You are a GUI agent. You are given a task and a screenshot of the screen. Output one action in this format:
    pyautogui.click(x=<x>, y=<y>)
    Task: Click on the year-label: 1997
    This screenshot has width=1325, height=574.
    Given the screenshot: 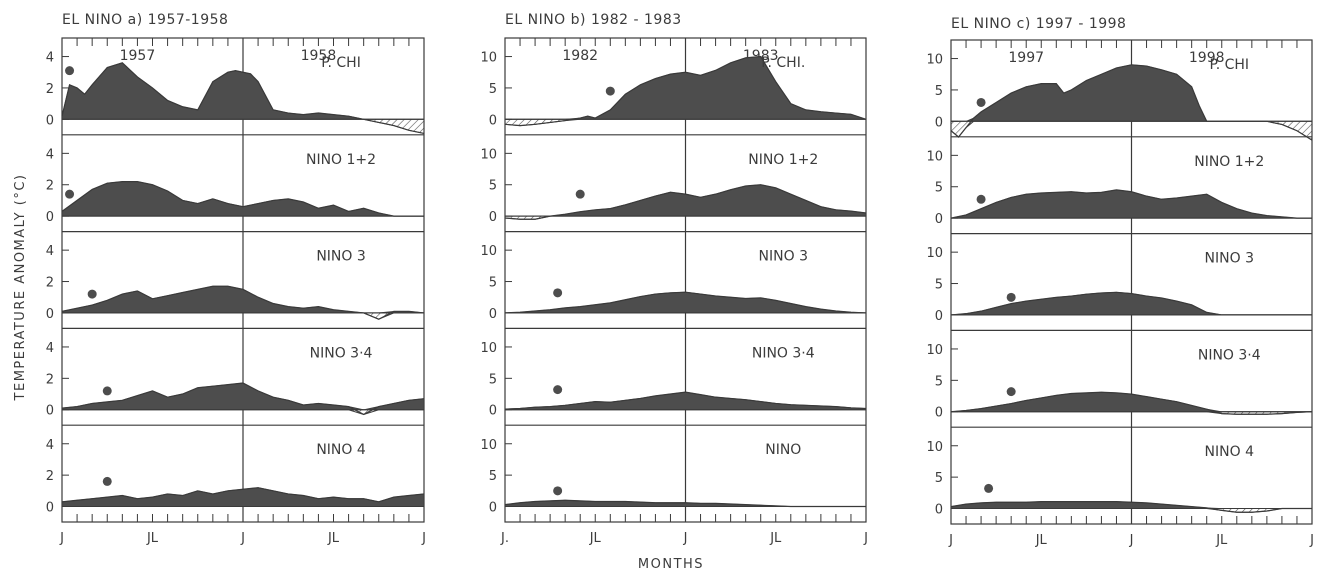 What is the action you would take?
    pyautogui.click(x=1026, y=58)
    